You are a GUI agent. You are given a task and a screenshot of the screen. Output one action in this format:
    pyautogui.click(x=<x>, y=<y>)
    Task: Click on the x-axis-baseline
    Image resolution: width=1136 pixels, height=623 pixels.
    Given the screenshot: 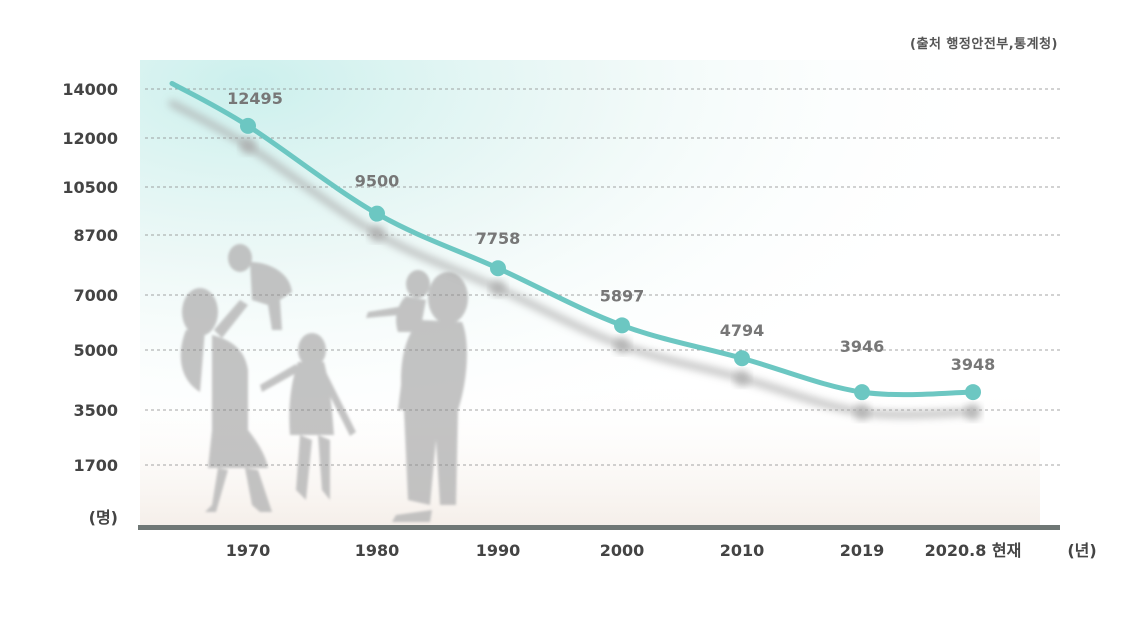 What is the action you would take?
    pyautogui.click(x=599, y=527)
    